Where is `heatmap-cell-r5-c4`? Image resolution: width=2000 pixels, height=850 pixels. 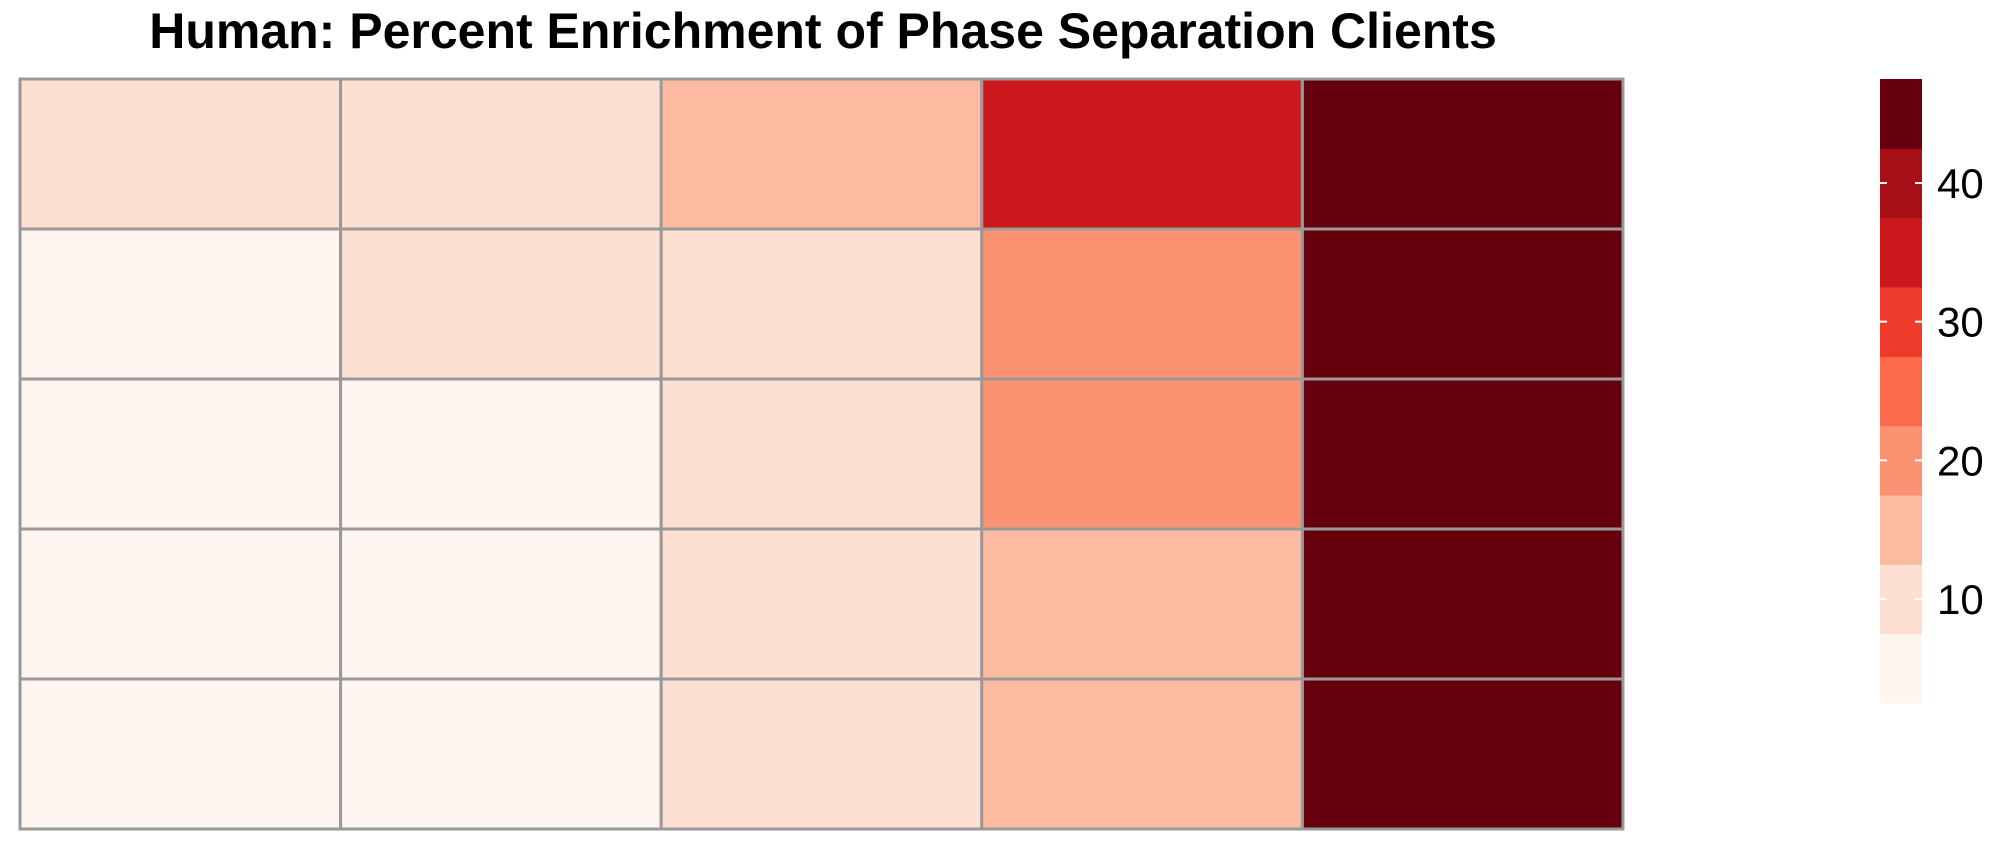 heatmap-cell-r5-c4 is located at coordinates (1142, 754).